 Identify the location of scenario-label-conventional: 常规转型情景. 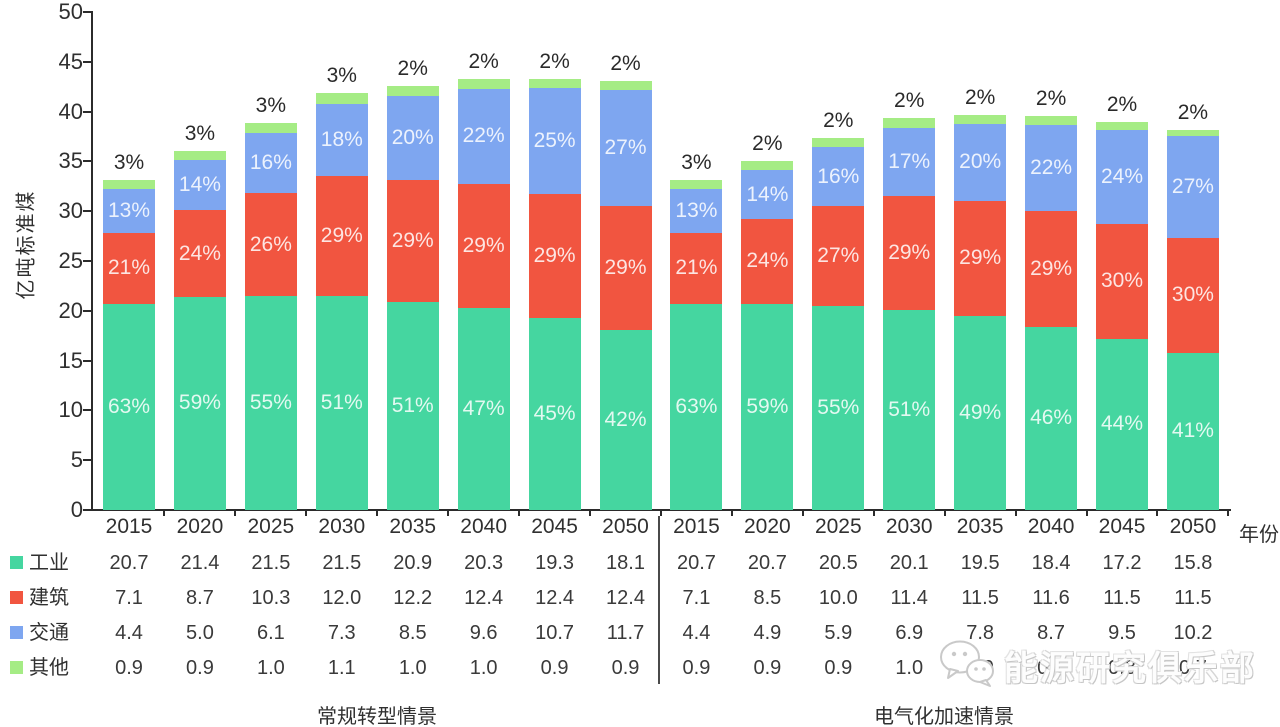
(377, 716).